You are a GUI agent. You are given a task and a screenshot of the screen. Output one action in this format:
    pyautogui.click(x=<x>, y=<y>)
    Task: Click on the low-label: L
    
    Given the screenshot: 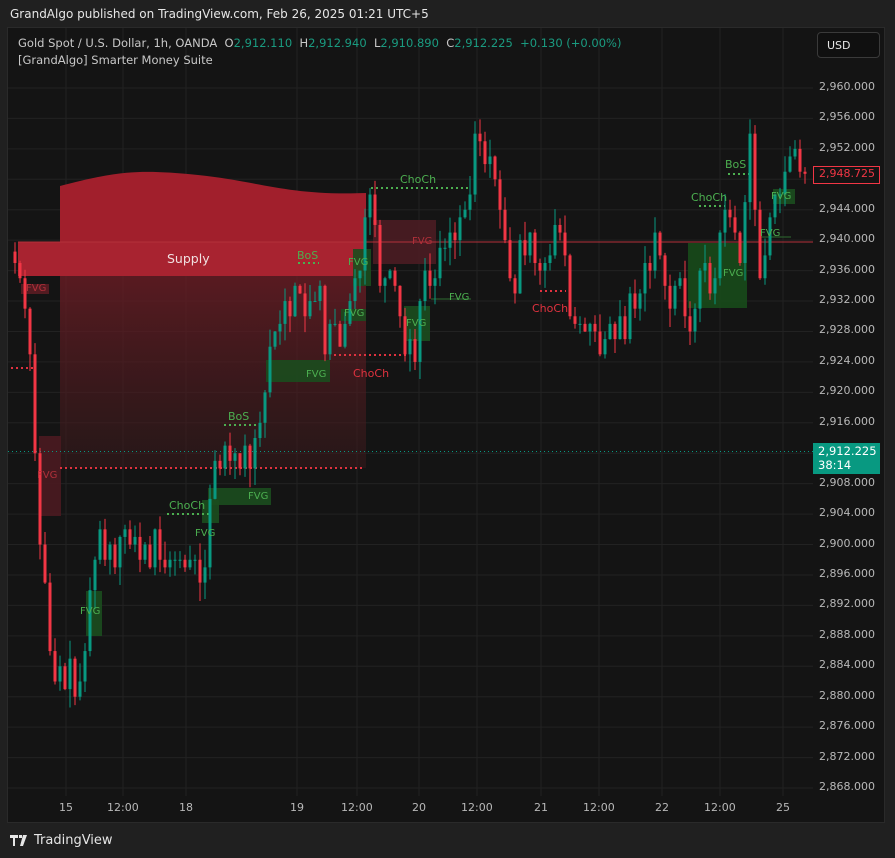 What is the action you would take?
    pyautogui.click(x=377, y=43)
    